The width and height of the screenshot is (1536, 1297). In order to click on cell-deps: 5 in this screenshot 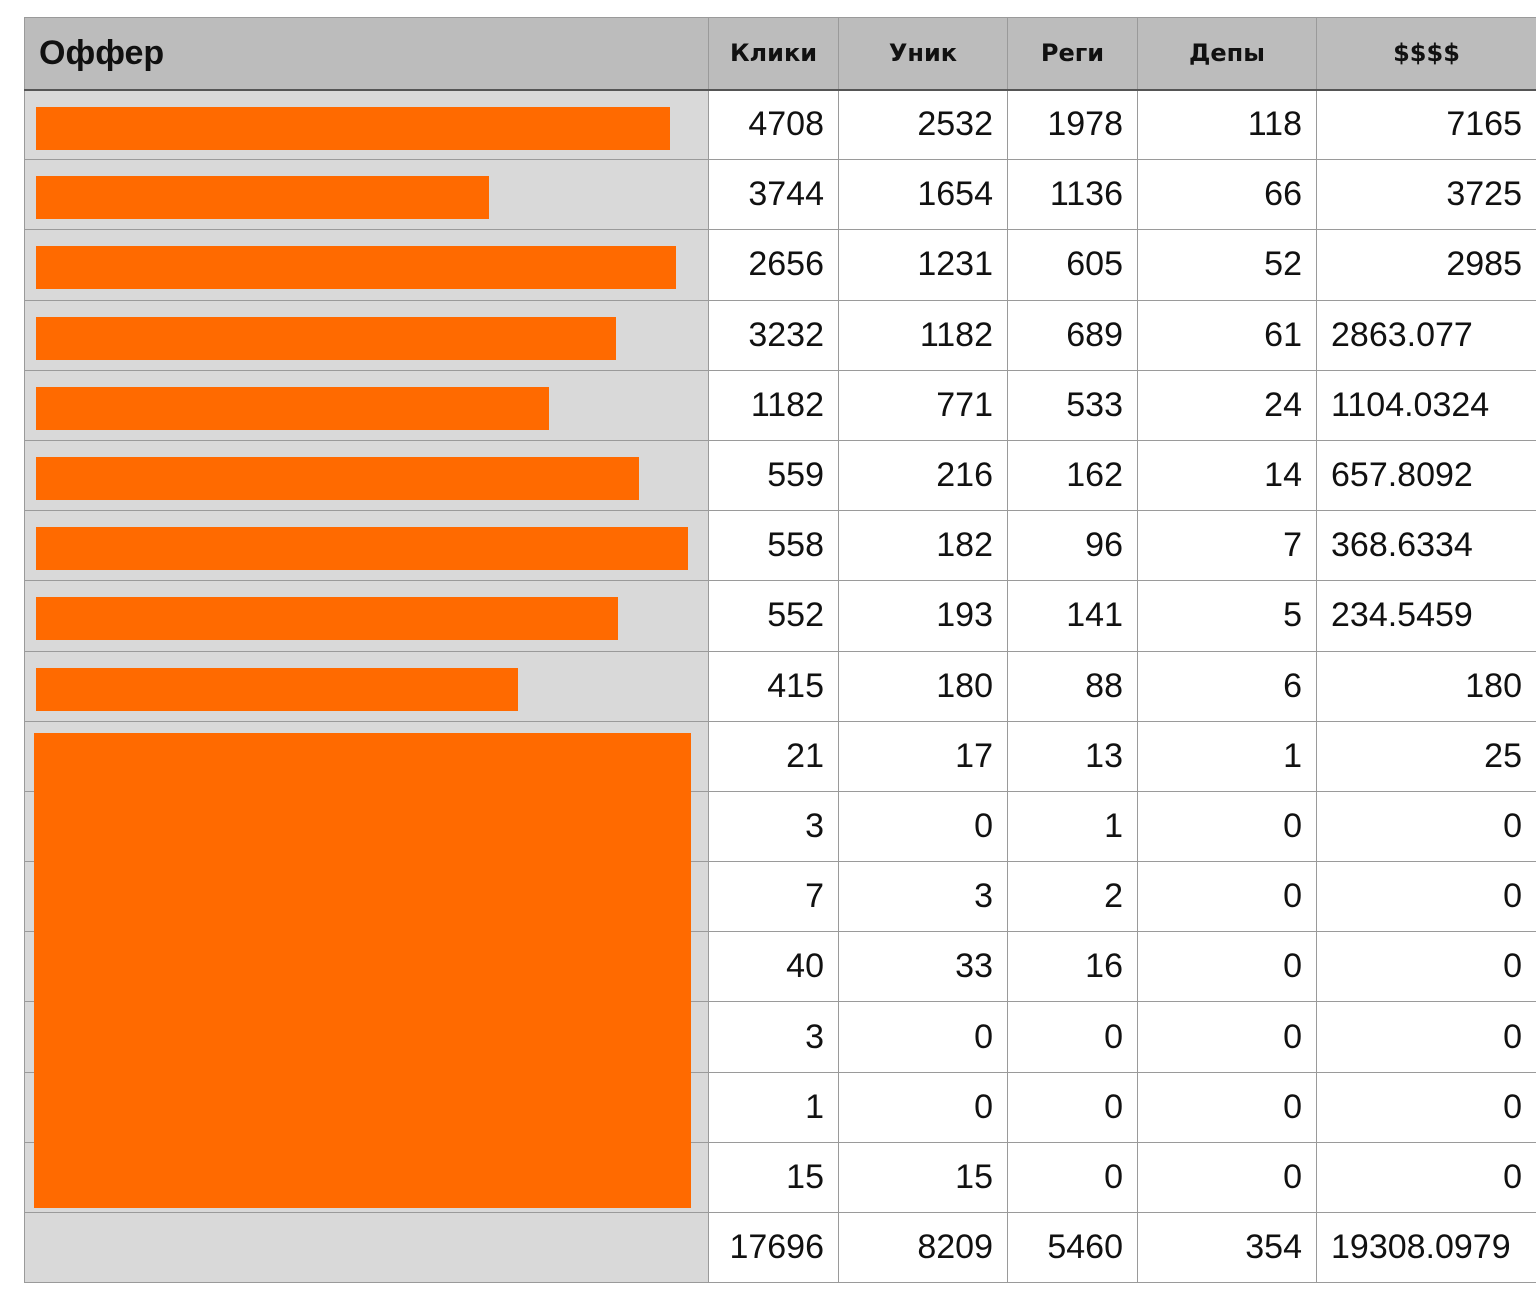, I will do `click(1227, 616)`.